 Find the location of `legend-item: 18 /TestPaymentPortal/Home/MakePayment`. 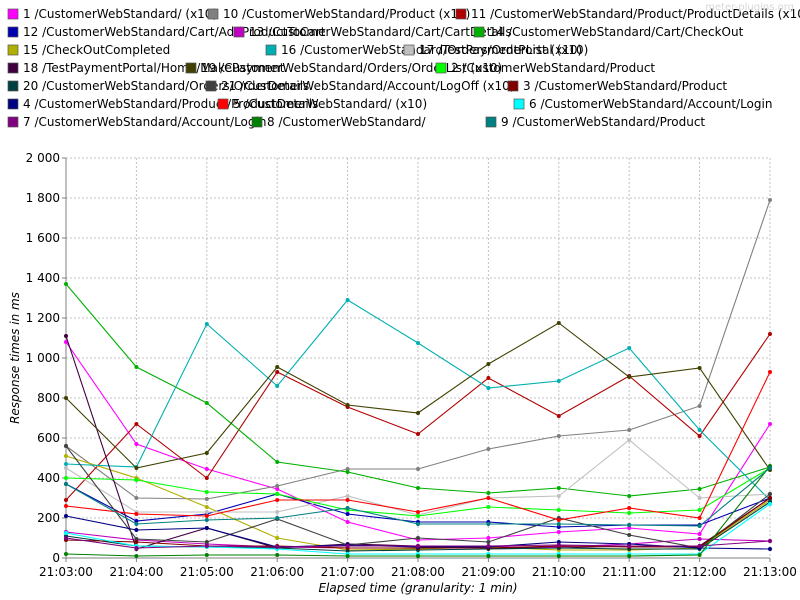

legend-item: 18 /TestPaymentPortal/Home/MakePayment is located at coordinates (146, 68).